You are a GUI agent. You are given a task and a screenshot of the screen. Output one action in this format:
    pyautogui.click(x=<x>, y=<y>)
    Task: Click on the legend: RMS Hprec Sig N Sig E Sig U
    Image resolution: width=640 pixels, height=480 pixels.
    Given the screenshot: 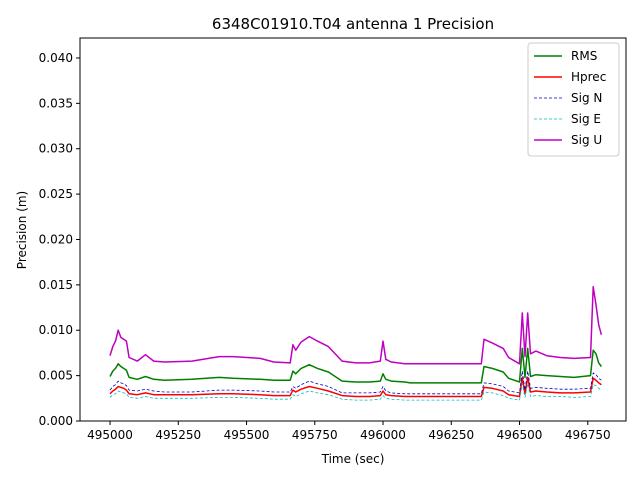 What is the action you would take?
    pyautogui.click(x=573, y=99)
    